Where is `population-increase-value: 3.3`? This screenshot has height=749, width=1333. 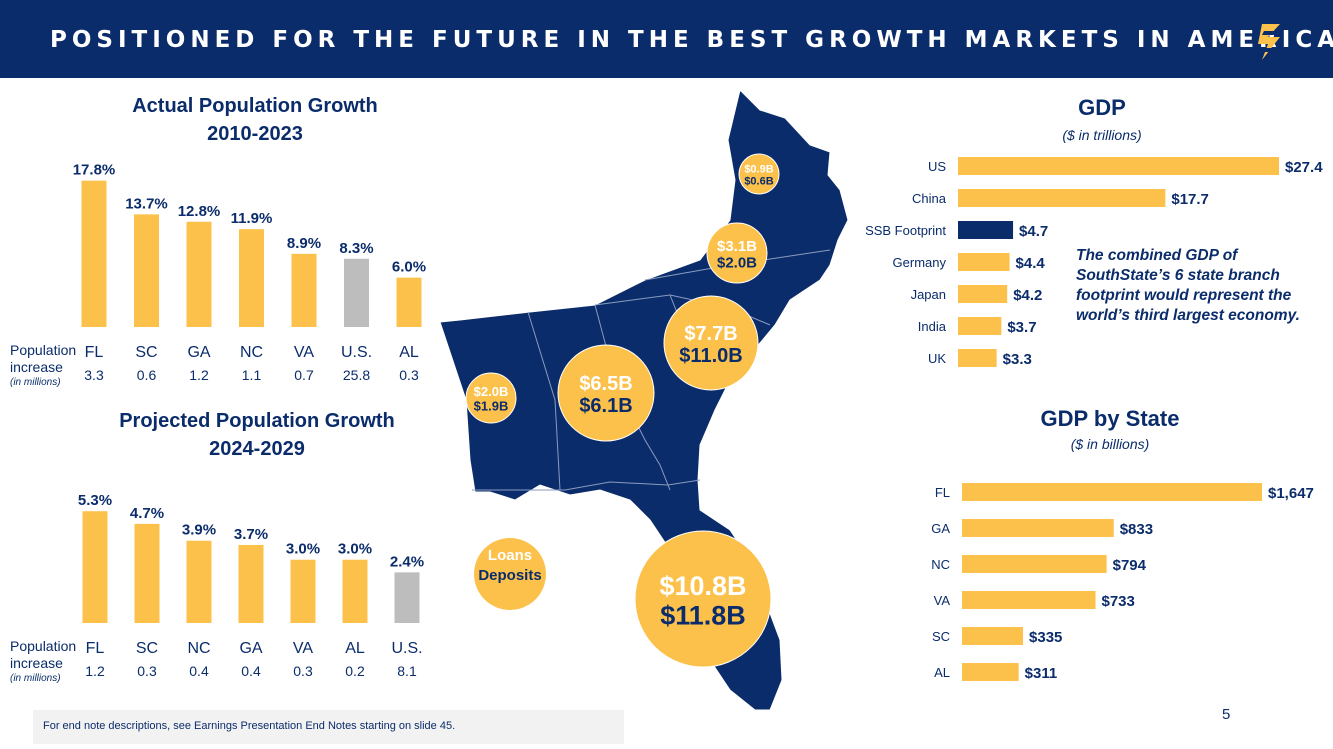 population-increase-value: 3.3 is located at coordinates (94, 375).